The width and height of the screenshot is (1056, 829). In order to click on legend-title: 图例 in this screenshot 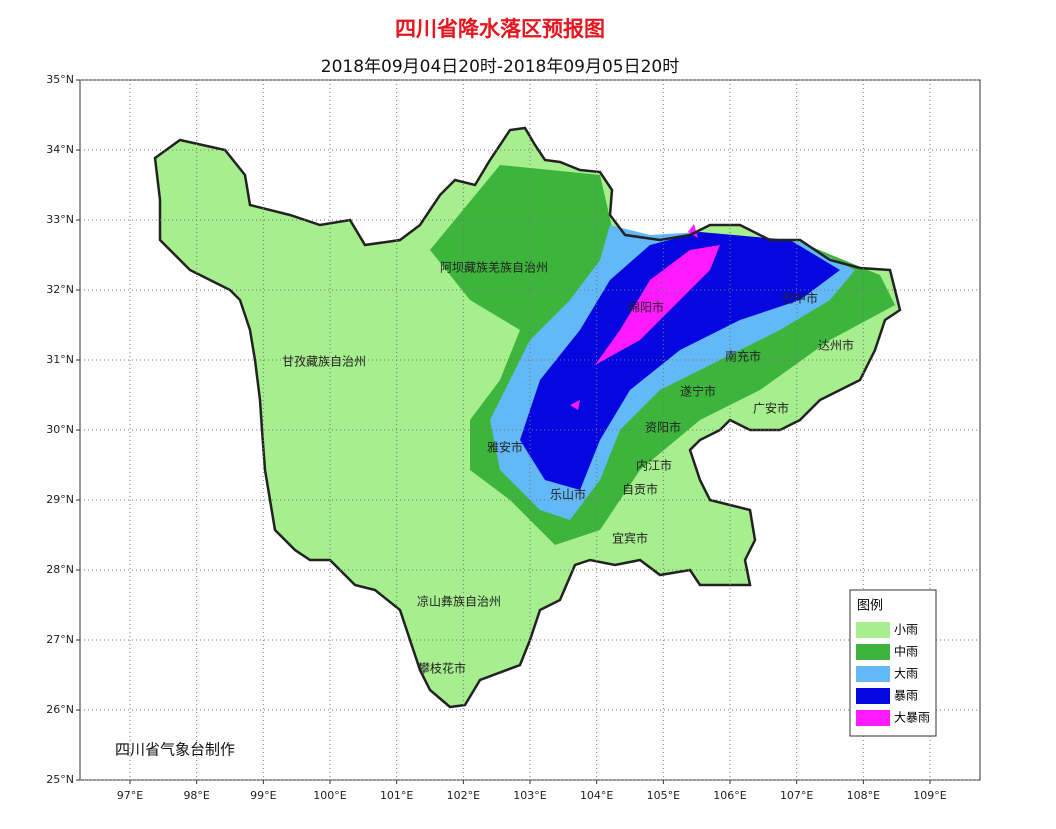, I will do `click(870, 606)`.